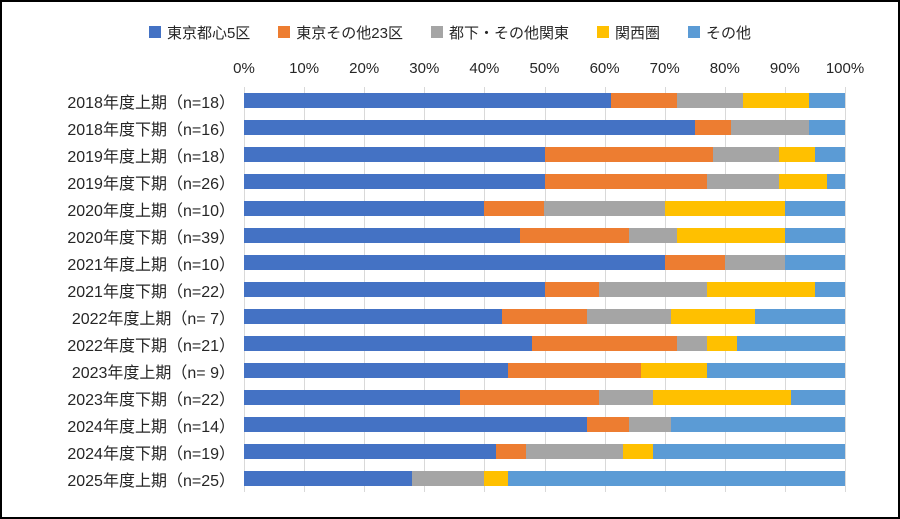 This screenshot has height=519, width=900. I want to click on category-label: 2018年度上期（n=18）, so click(151, 103).